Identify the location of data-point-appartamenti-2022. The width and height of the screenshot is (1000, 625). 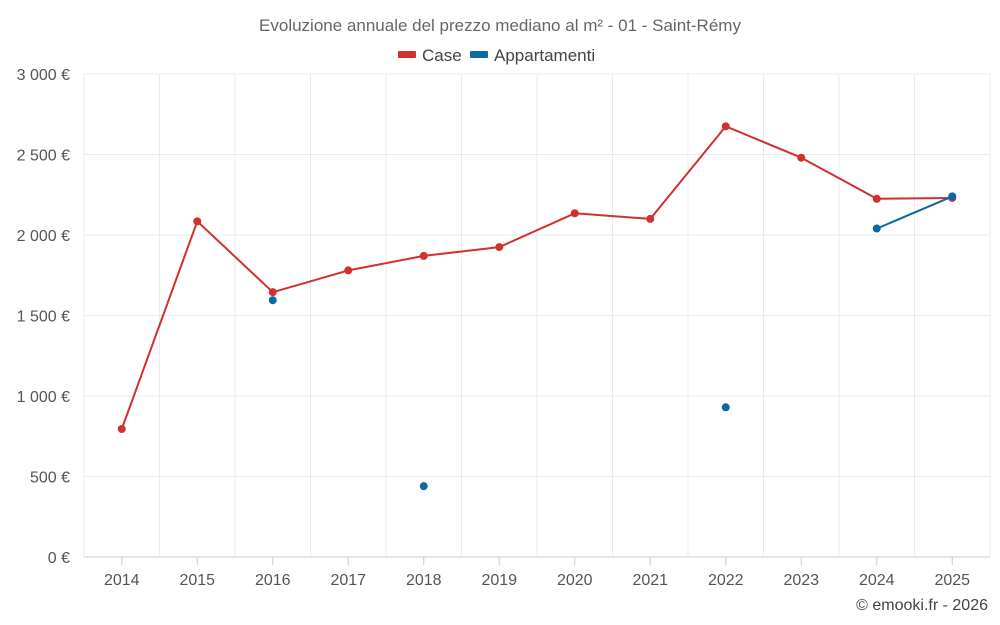
(725, 407).